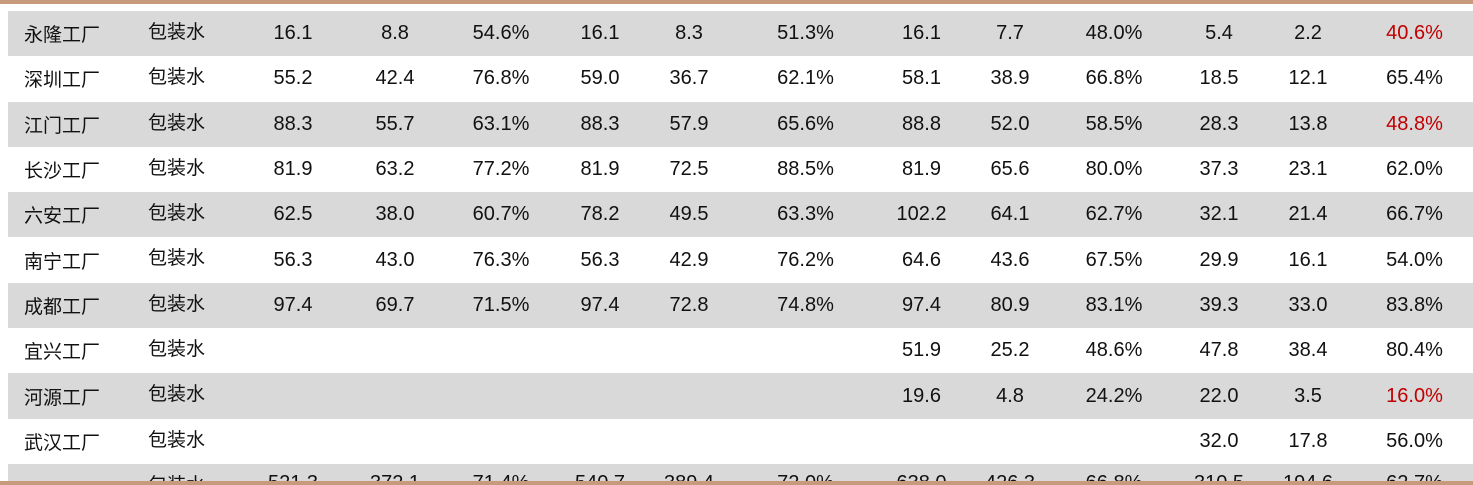  I want to click on value-cell: 25.2, so click(1010, 350).